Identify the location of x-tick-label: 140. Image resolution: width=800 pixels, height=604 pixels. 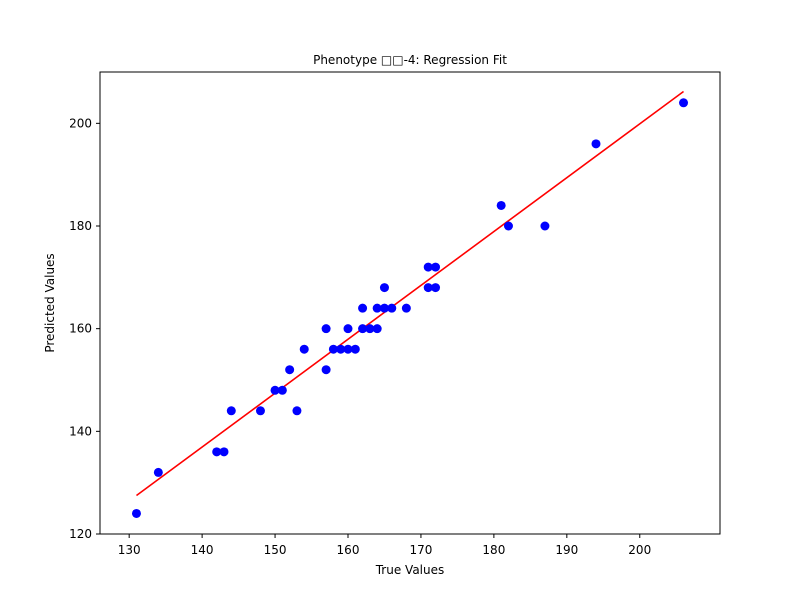
(202, 550).